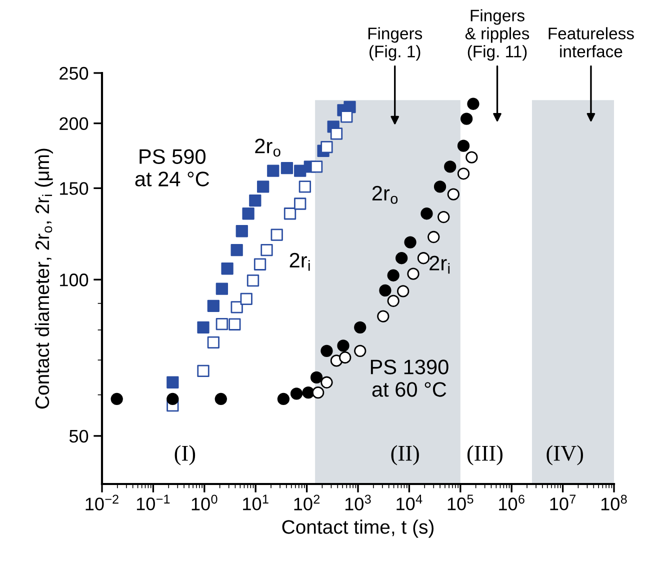 The width and height of the screenshot is (652, 561). I want to click on x-tick-label: 10$^{−1}$, so click(153, 502).